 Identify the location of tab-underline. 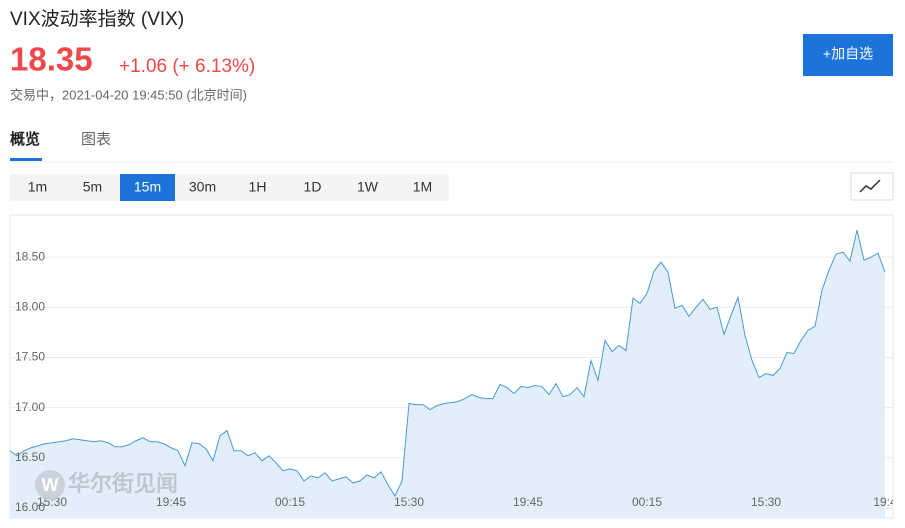
(26, 159).